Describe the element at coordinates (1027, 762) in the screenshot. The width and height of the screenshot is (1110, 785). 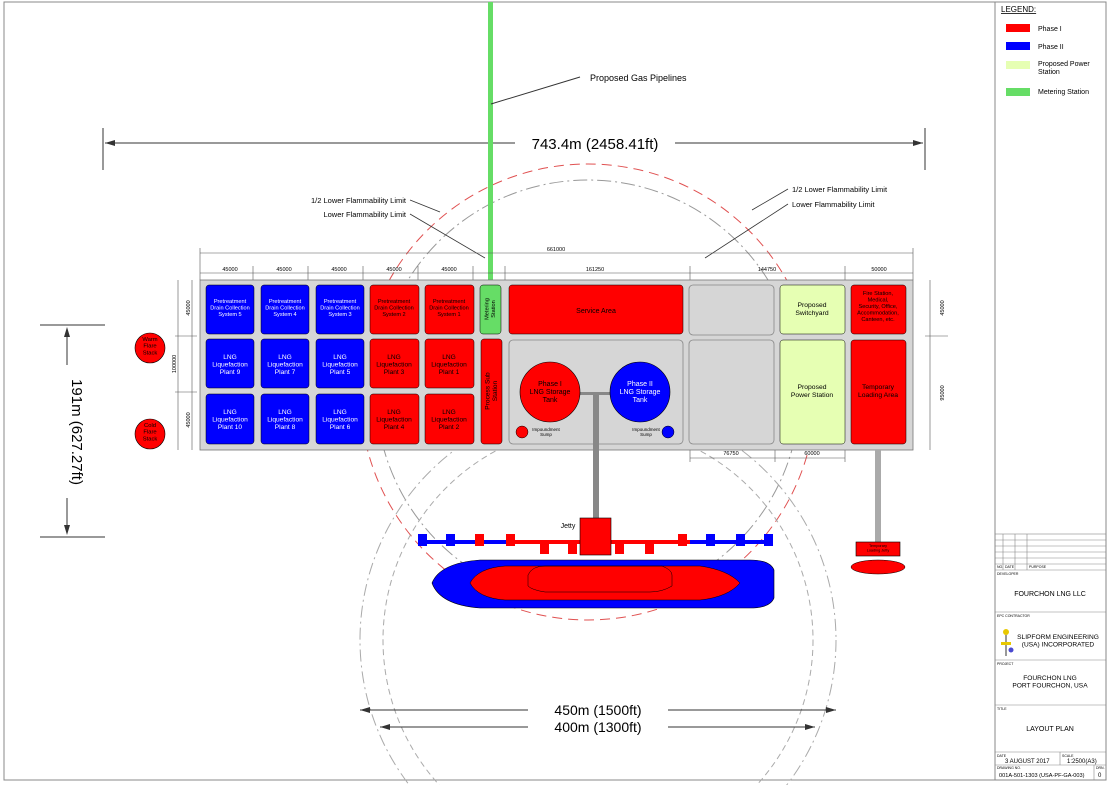
I see `date-value: 3 AUGUST 2017` at that location.